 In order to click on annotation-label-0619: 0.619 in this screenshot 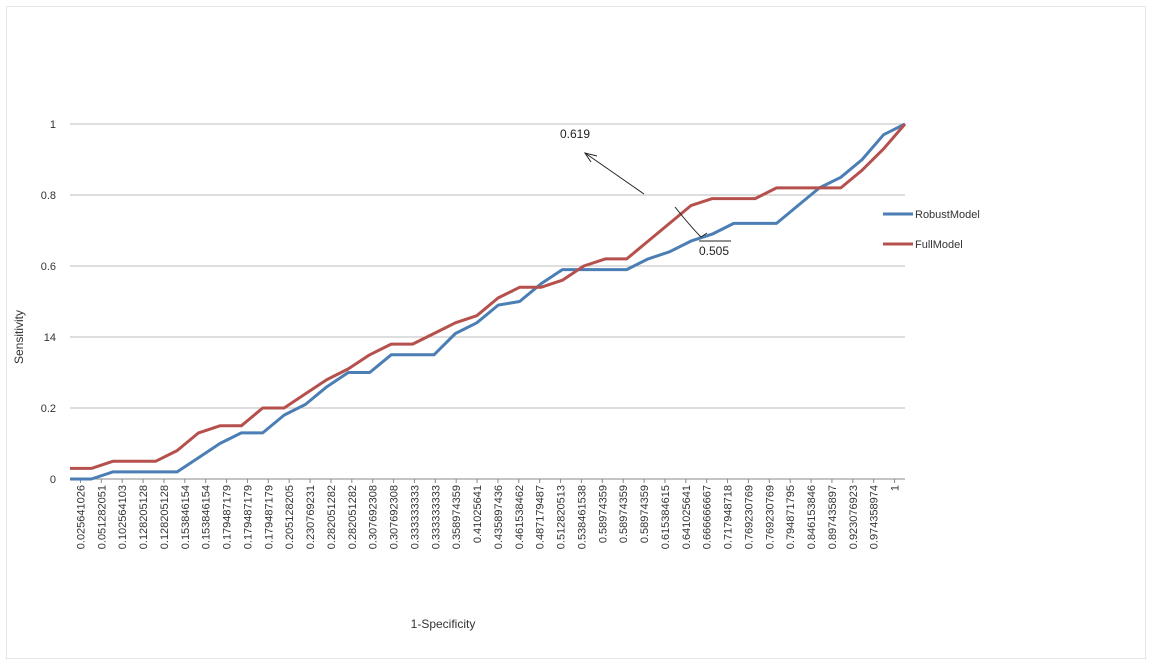, I will do `click(575, 134)`.